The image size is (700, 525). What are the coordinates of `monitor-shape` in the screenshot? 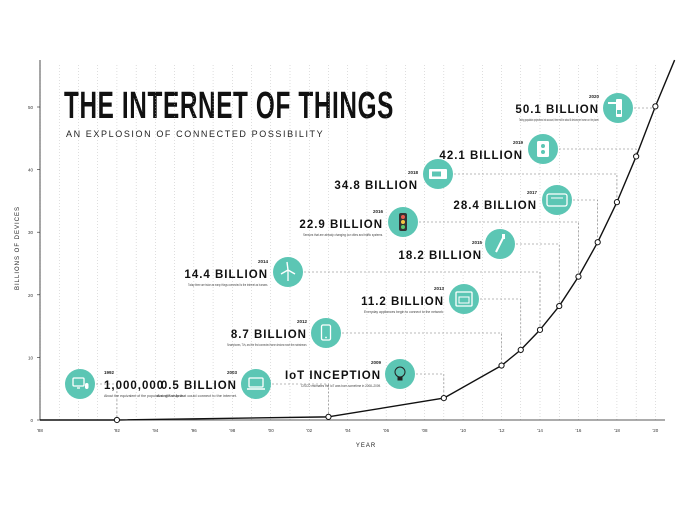 It's located at (78, 382).